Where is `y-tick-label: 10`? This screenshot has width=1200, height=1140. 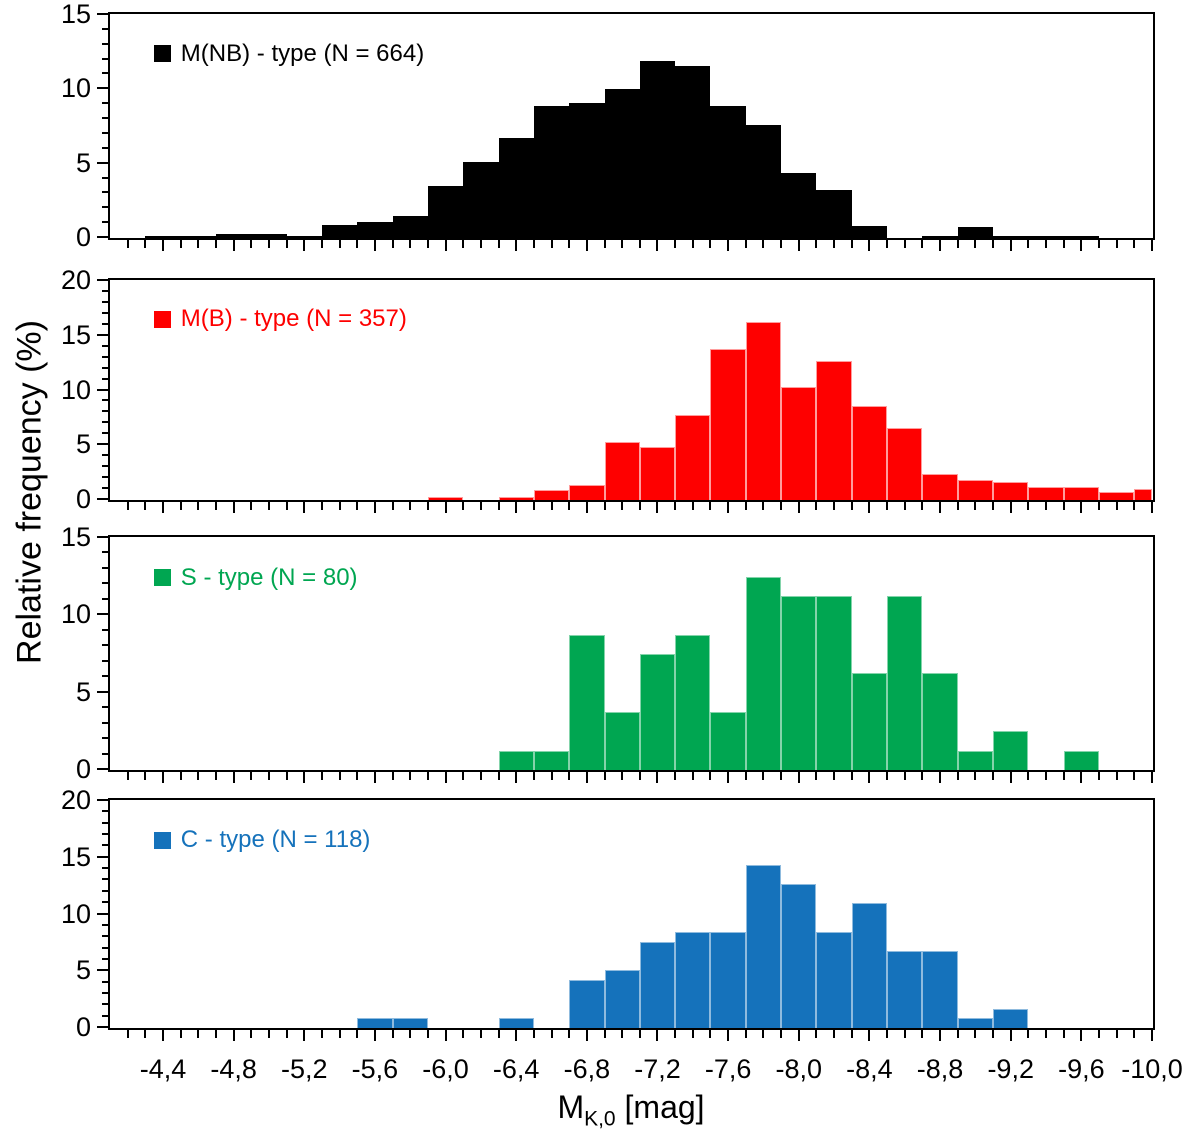
y-tick-label: 10 is located at coordinates (75, 389).